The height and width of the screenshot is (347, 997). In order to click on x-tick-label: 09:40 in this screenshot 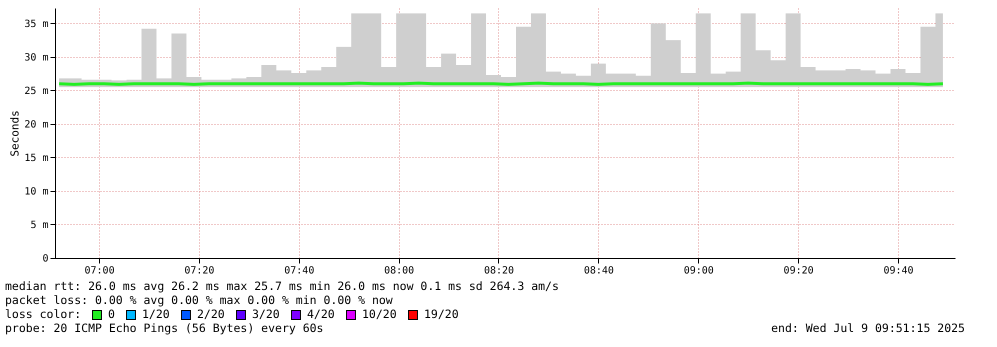, I will do `click(898, 271)`.